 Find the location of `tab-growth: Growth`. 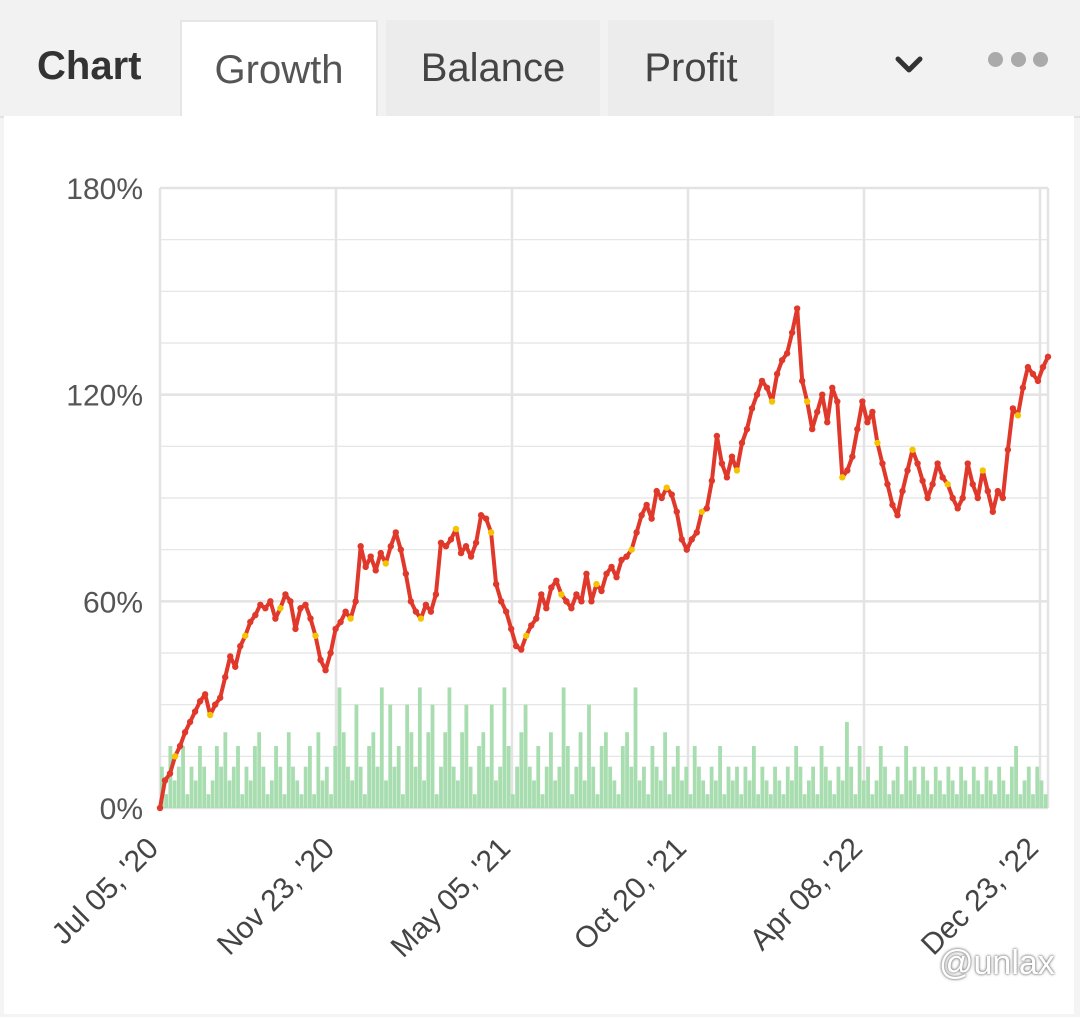

tab-growth: Growth is located at coordinates (279, 69).